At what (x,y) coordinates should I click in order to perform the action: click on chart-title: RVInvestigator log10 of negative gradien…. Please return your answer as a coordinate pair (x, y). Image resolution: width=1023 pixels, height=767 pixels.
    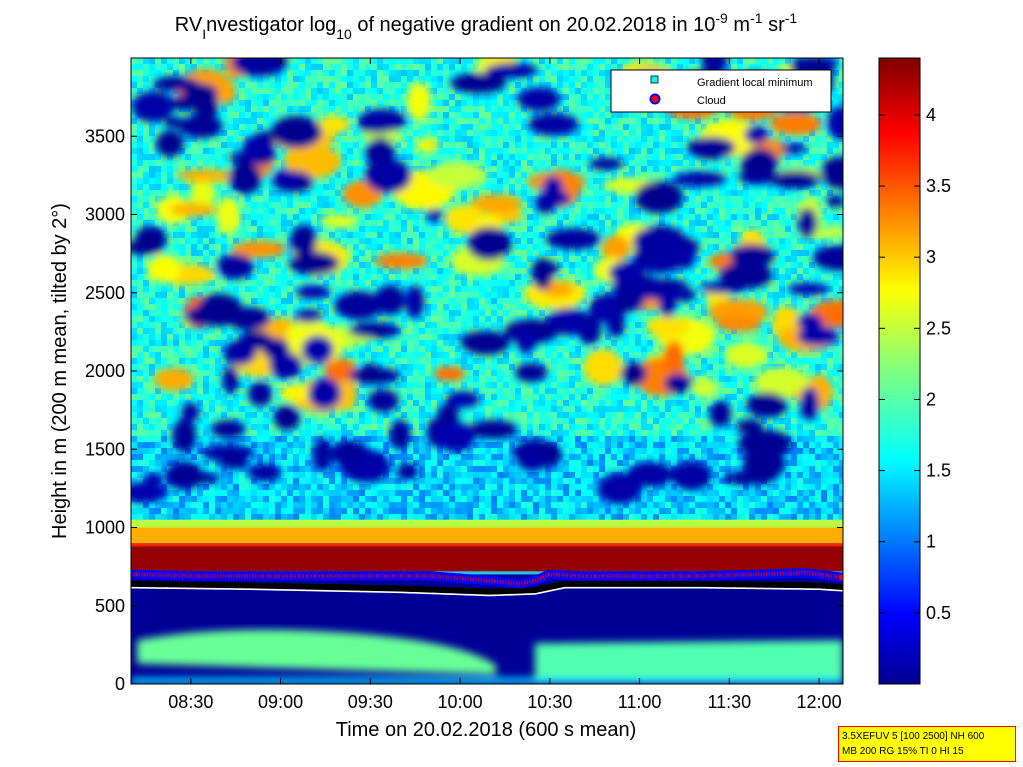
    Looking at the image, I should click on (486, 26).